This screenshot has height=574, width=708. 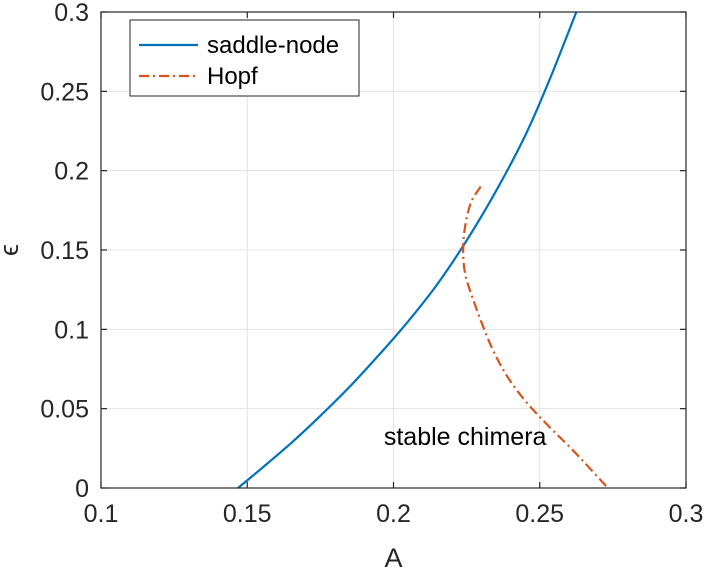 I want to click on y-tick-label: 0.3, so click(x=71, y=13).